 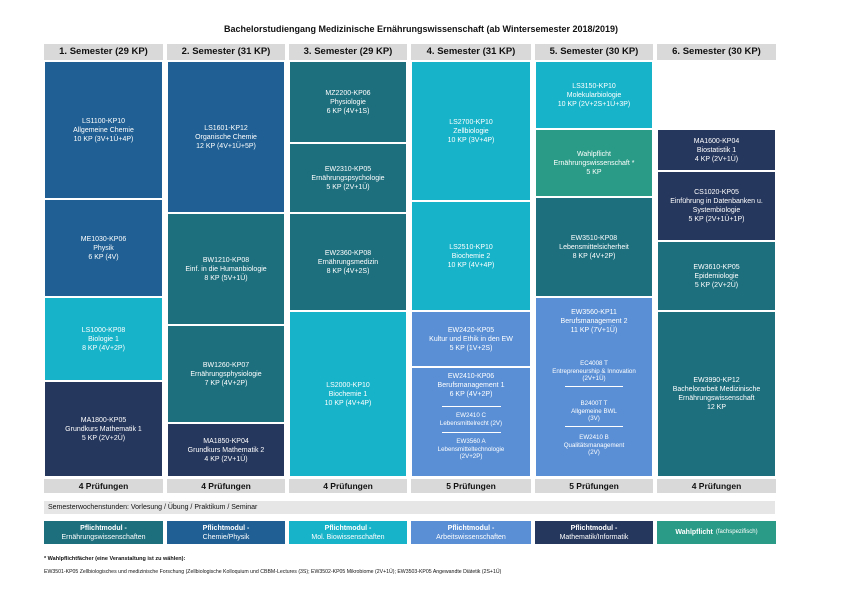 What do you see at coordinates (471, 52) in the screenshot?
I see `semester-header-4: 4. Semester (31 KP)` at bounding box center [471, 52].